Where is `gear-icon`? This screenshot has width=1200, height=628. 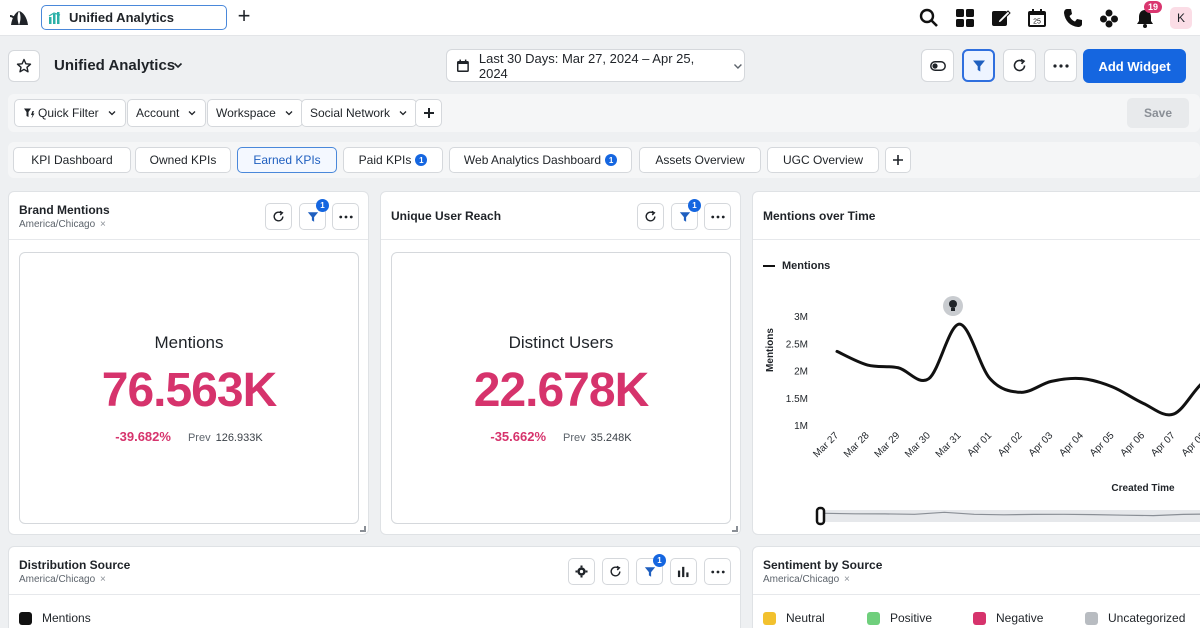 gear-icon is located at coordinates (581, 571).